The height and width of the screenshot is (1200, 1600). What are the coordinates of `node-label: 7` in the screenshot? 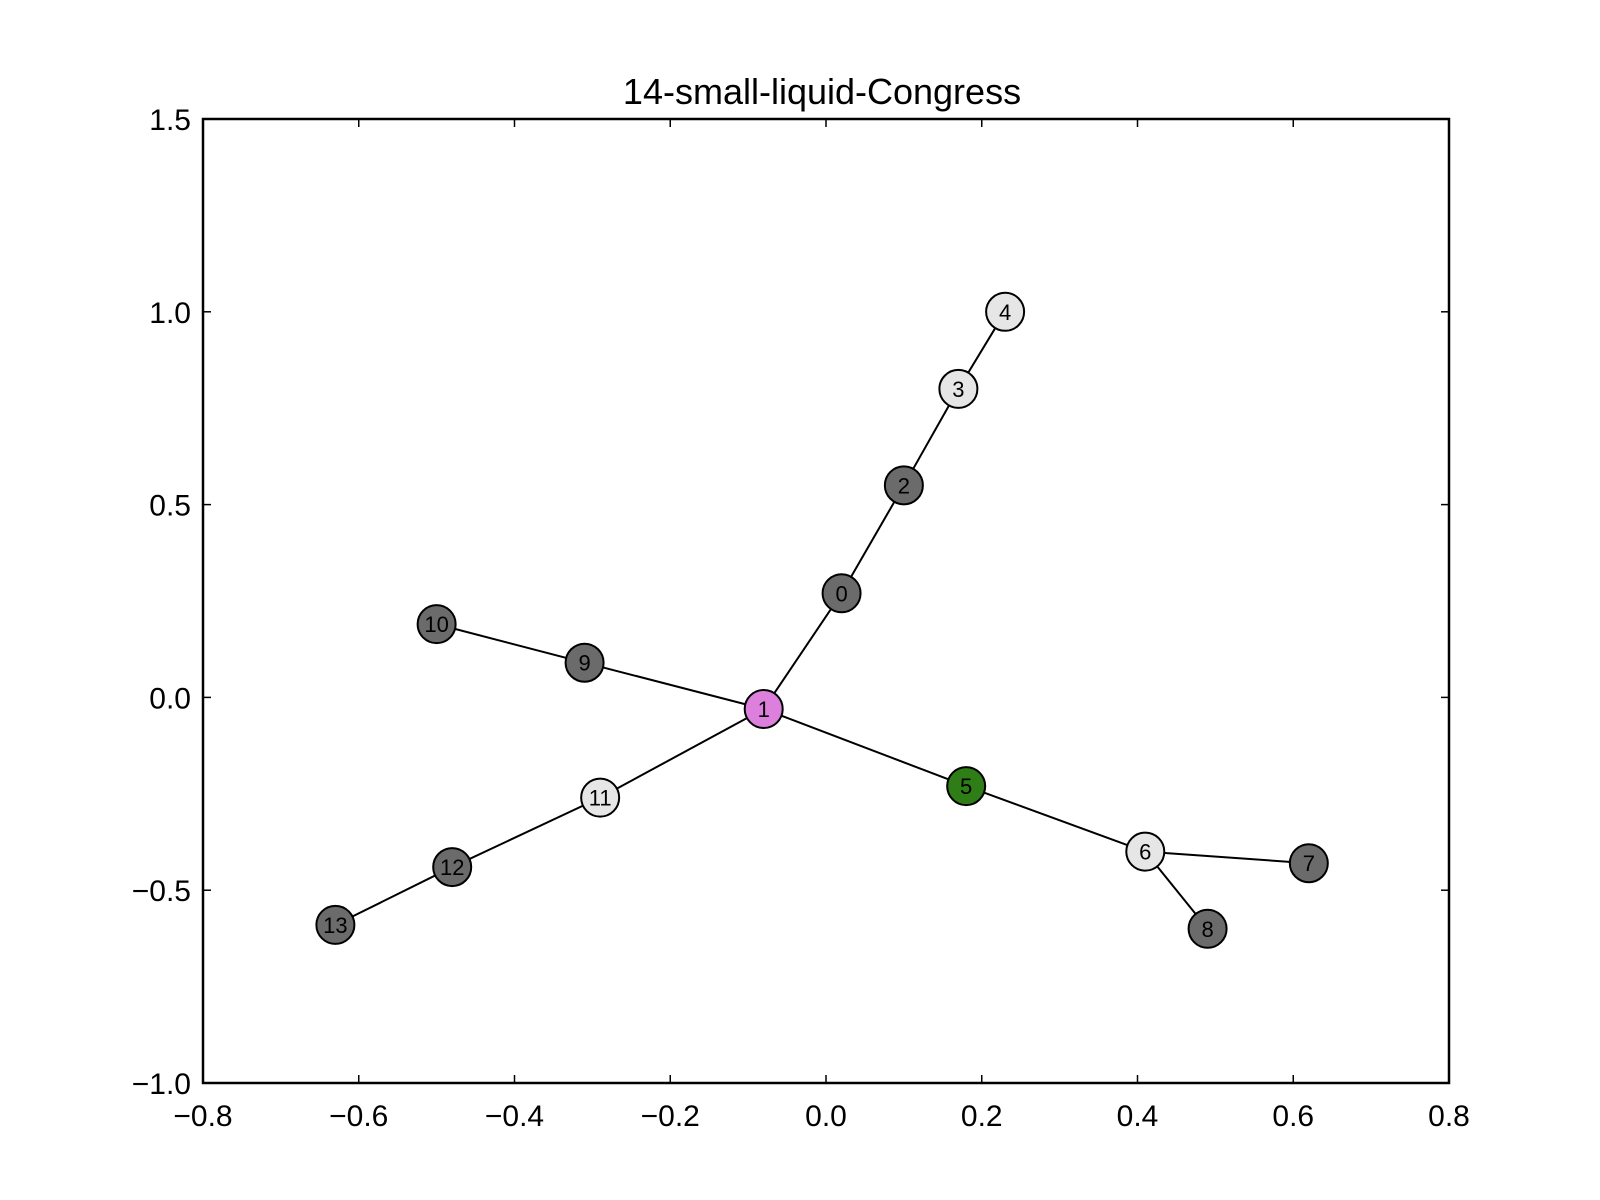 It's located at (1309, 863).